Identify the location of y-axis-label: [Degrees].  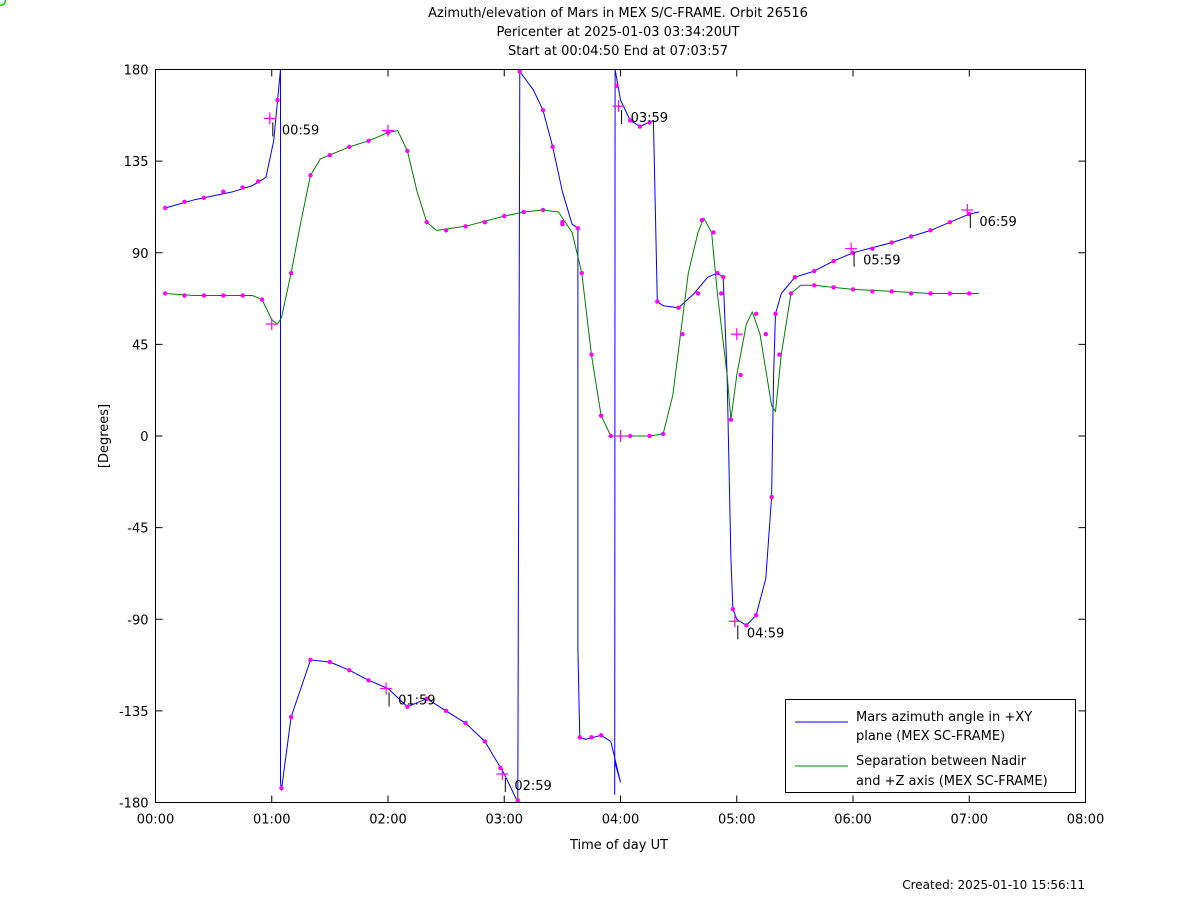
(104, 436).